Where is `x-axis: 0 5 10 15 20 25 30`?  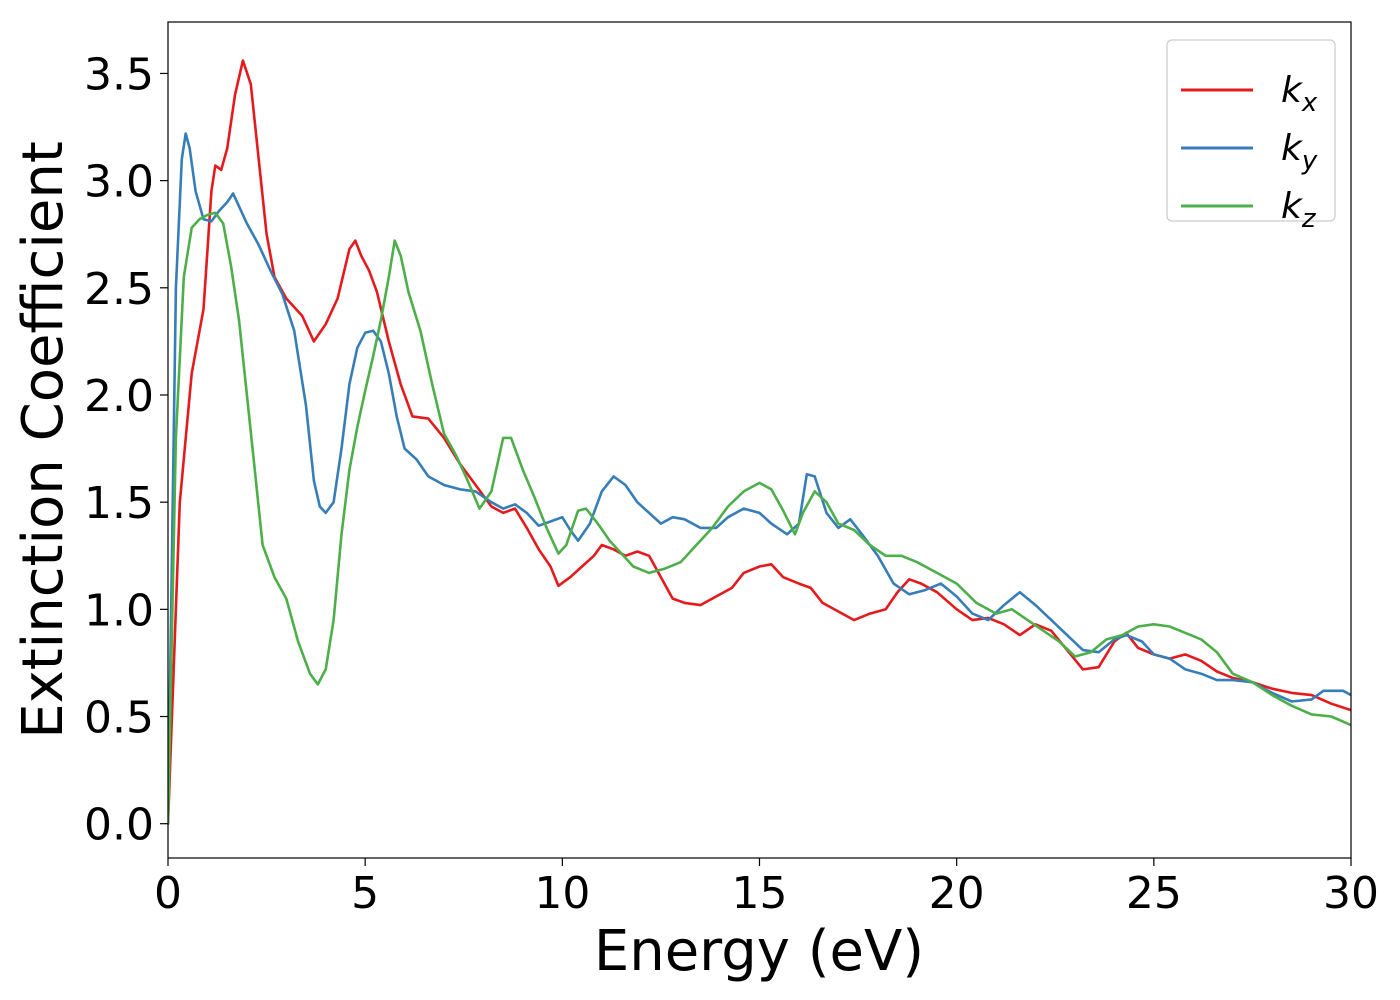
x-axis: 0 5 10 15 20 25 30 is located at coordinates (766, 888).